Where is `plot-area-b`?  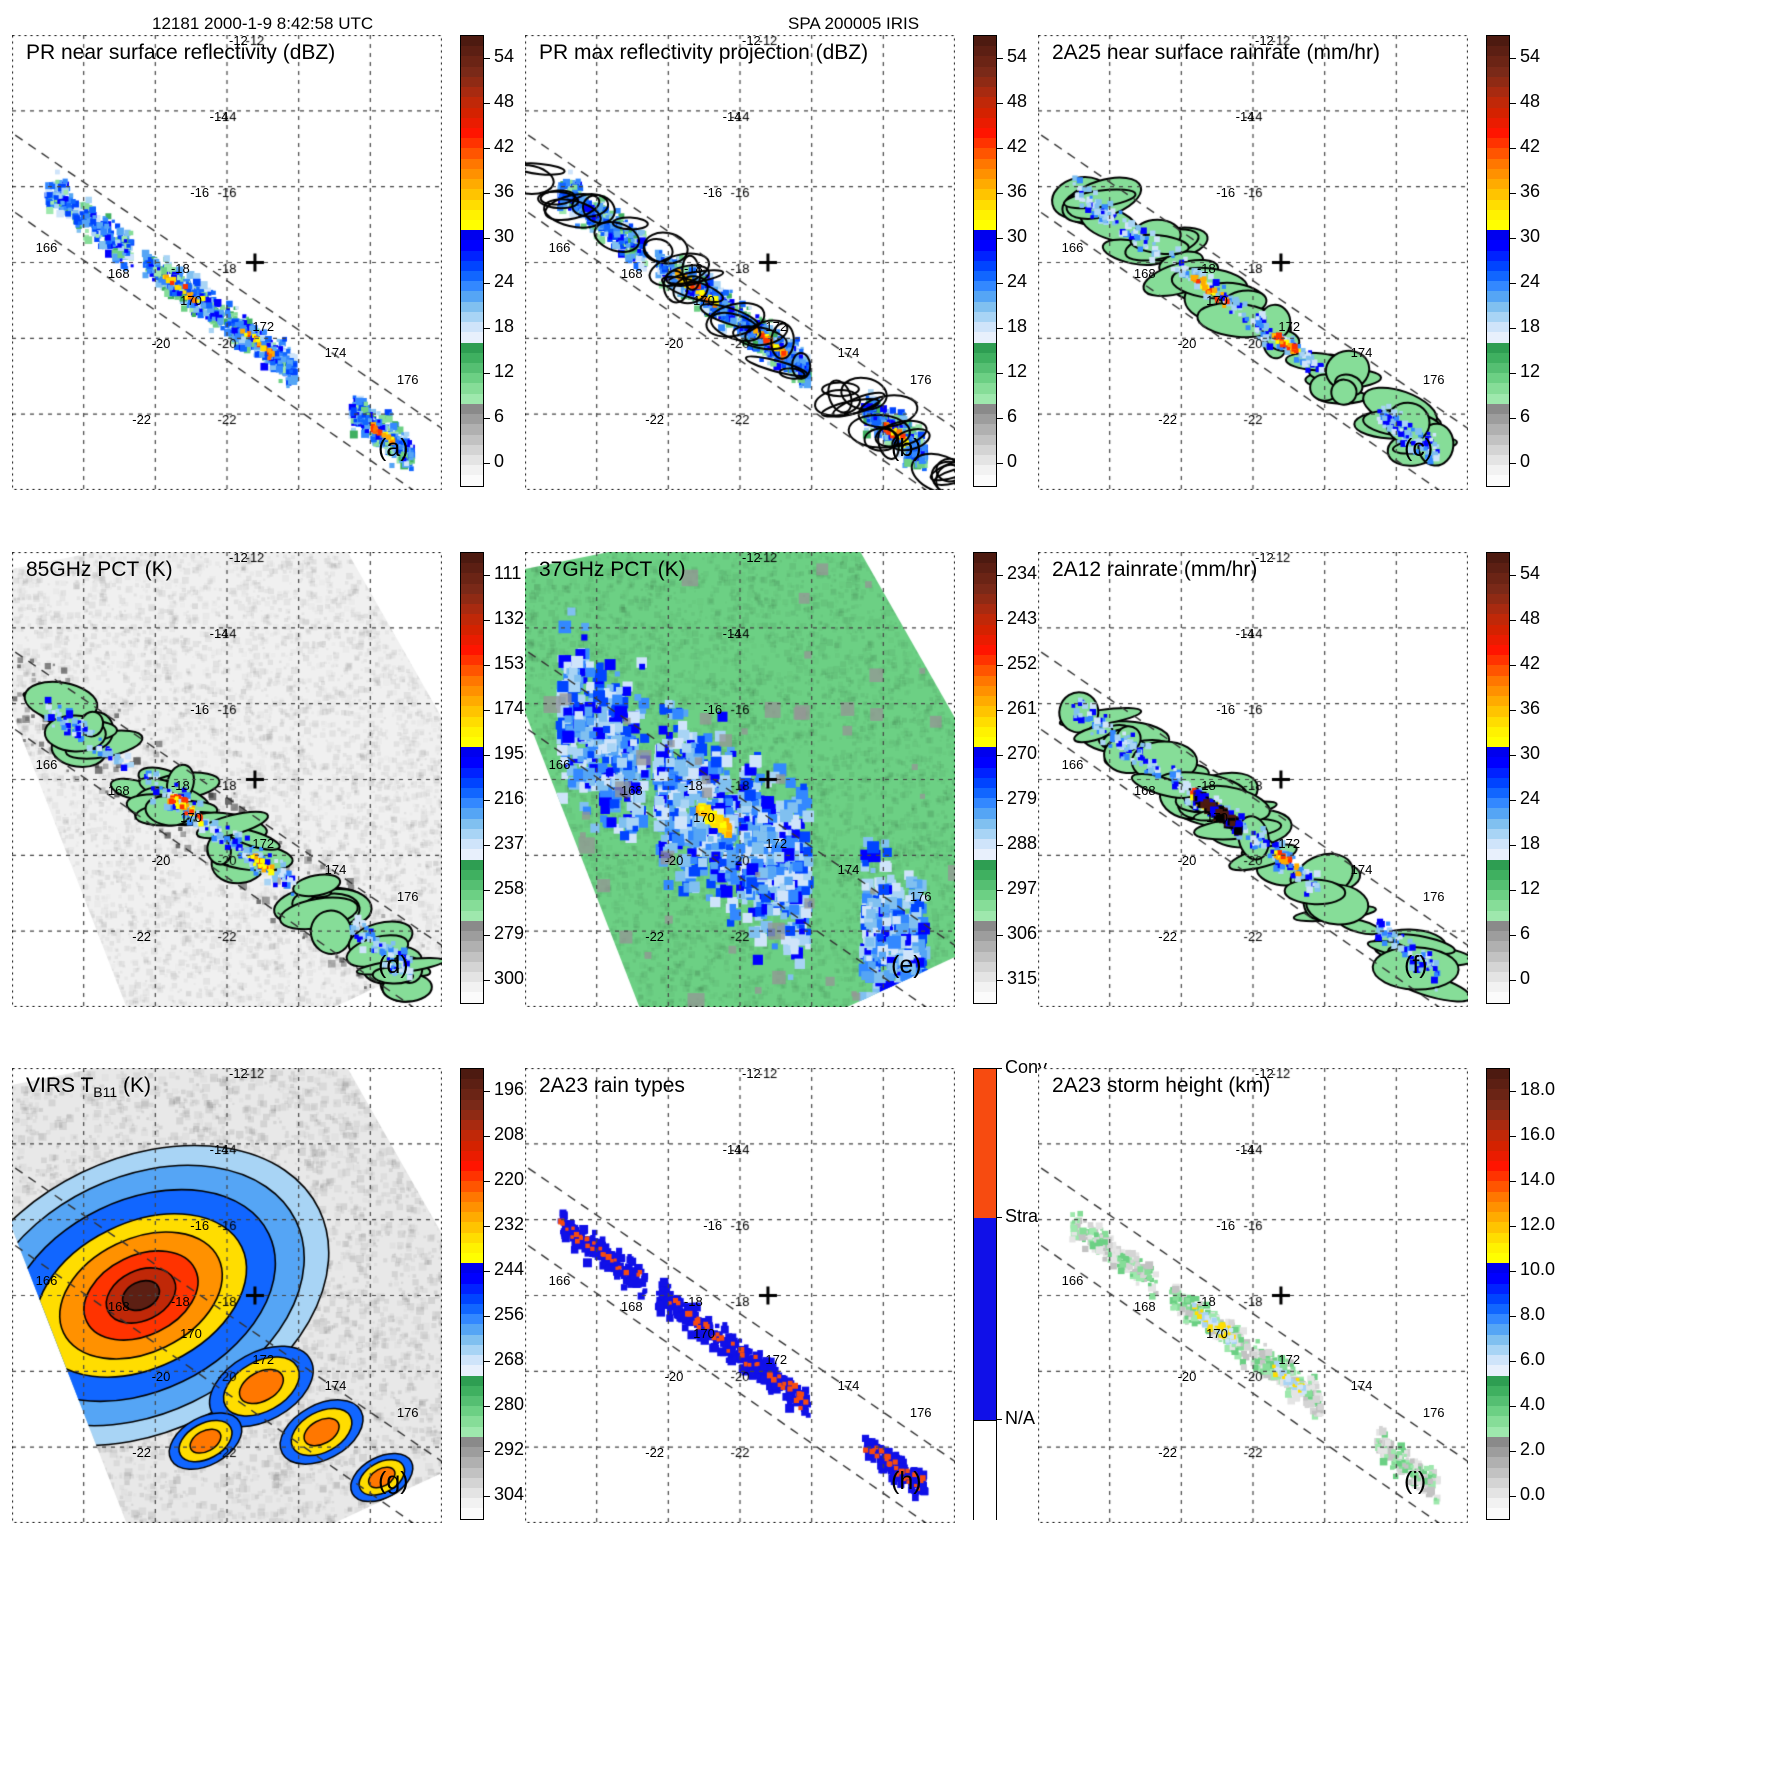
plot-area-b is located at coordinates (740, 262).